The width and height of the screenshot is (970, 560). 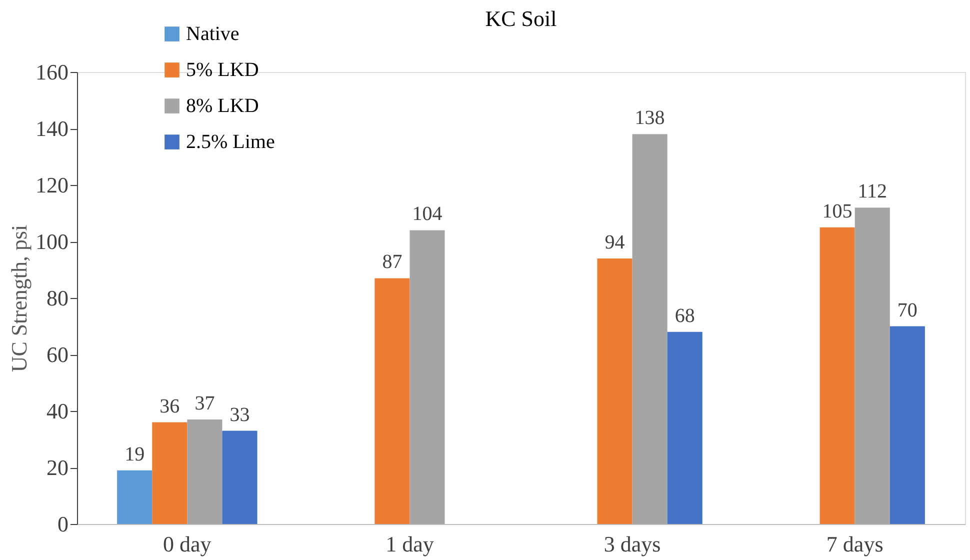 I want to click on legend-label: Native, so click(x=213, y=34).